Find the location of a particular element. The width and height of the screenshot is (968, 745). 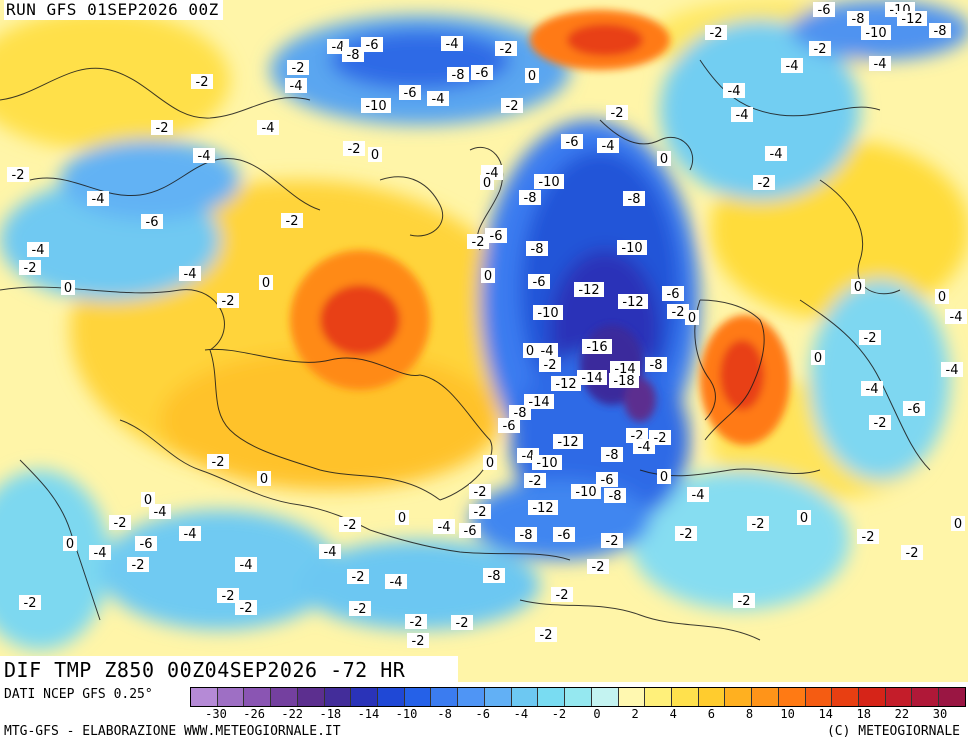

legend-tick-label: 22 is located at coordinates (902, 714).